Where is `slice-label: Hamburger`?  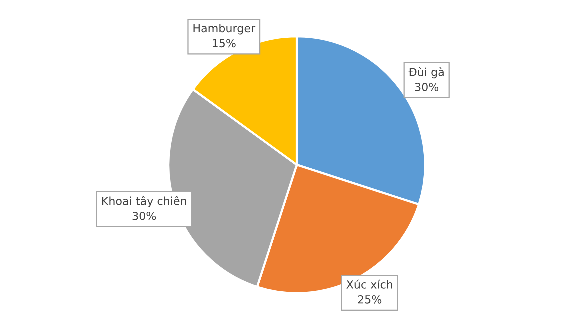 slice-label: Hamburger is located at coordinates (225, 29).